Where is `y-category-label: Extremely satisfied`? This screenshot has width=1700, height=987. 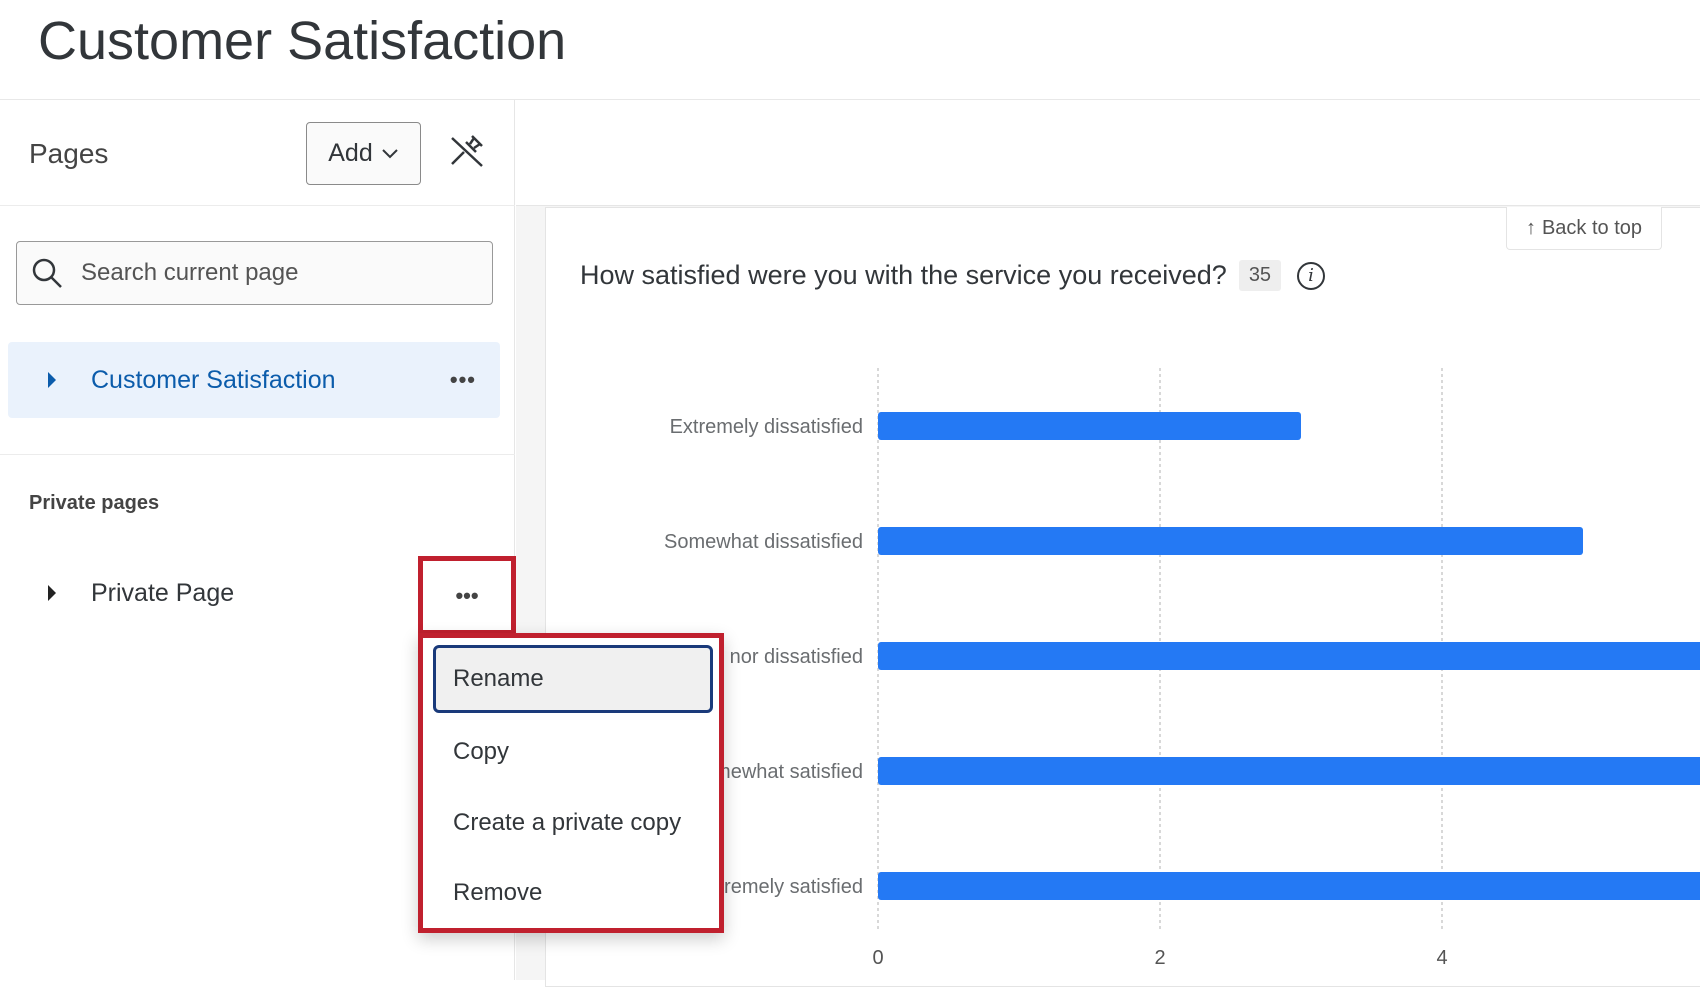 y-category-label: Extremely satisfied is located at coordinates (779, 887).